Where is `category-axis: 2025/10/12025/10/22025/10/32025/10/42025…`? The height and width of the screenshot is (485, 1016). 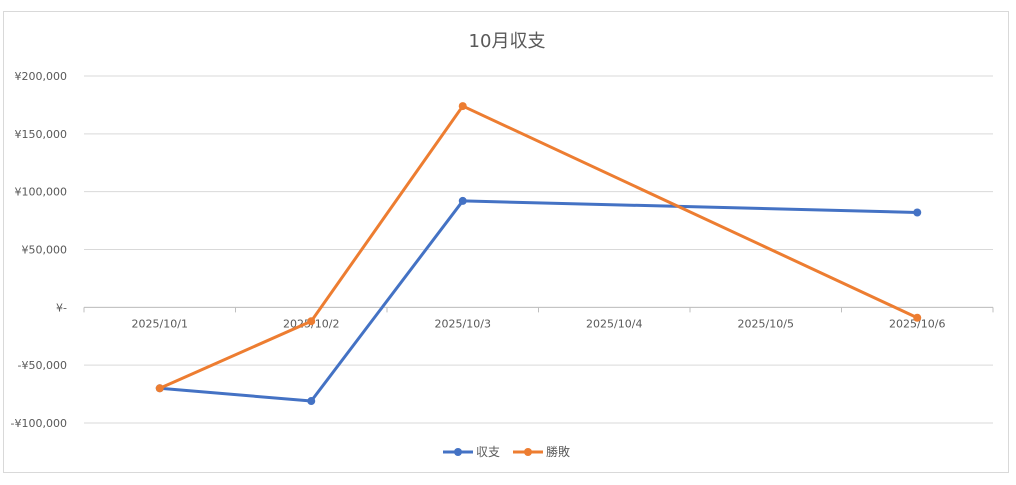 category-axis: 2025/10/12025/10/22025/10/32025/10/42025… is located at coordinates (538, 318).